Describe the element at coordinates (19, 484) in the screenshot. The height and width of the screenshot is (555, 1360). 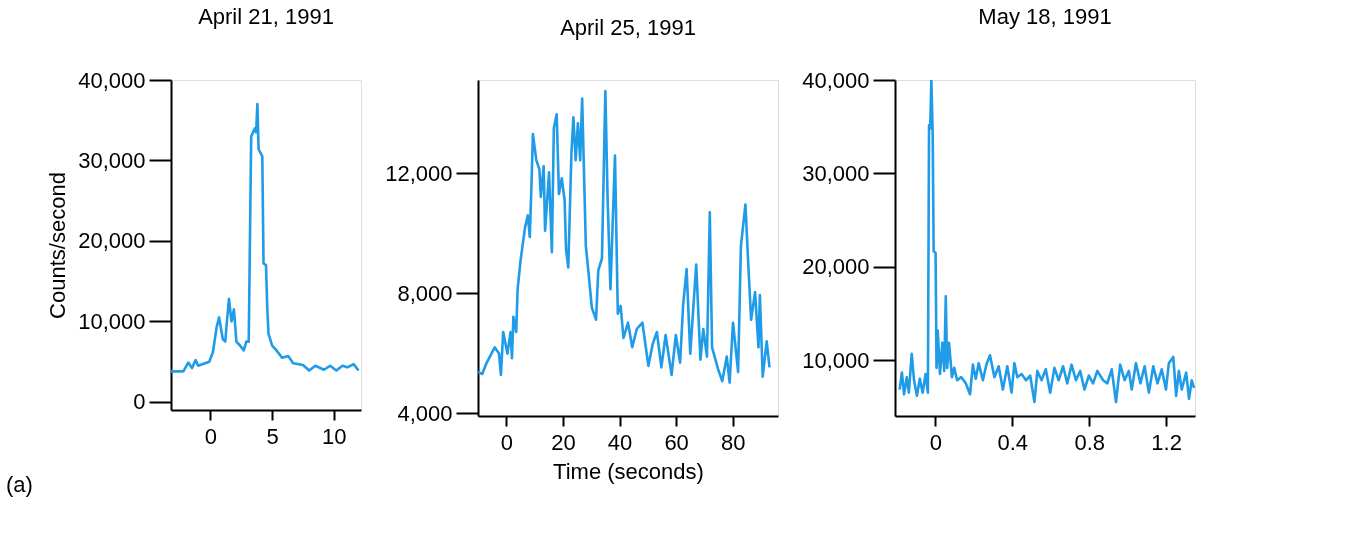
I see `text: (a)` at that location.